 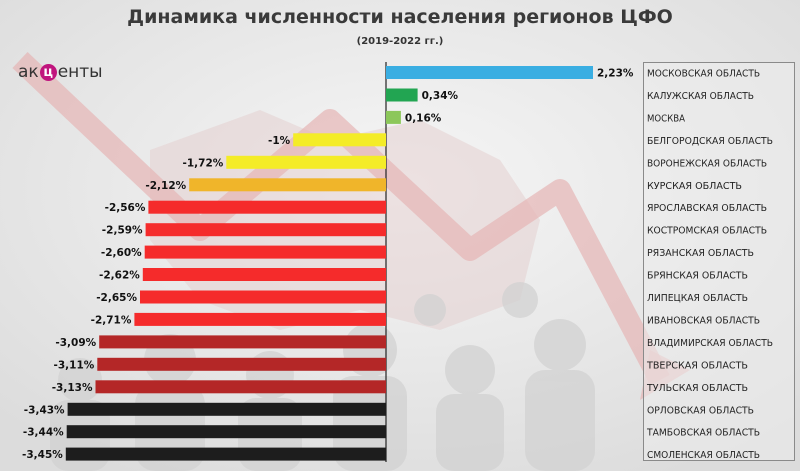 What do you see at coordinates (28, 72) in the screenshot?
I see `logo-text-start: ак` at bounding box center [28, 72].